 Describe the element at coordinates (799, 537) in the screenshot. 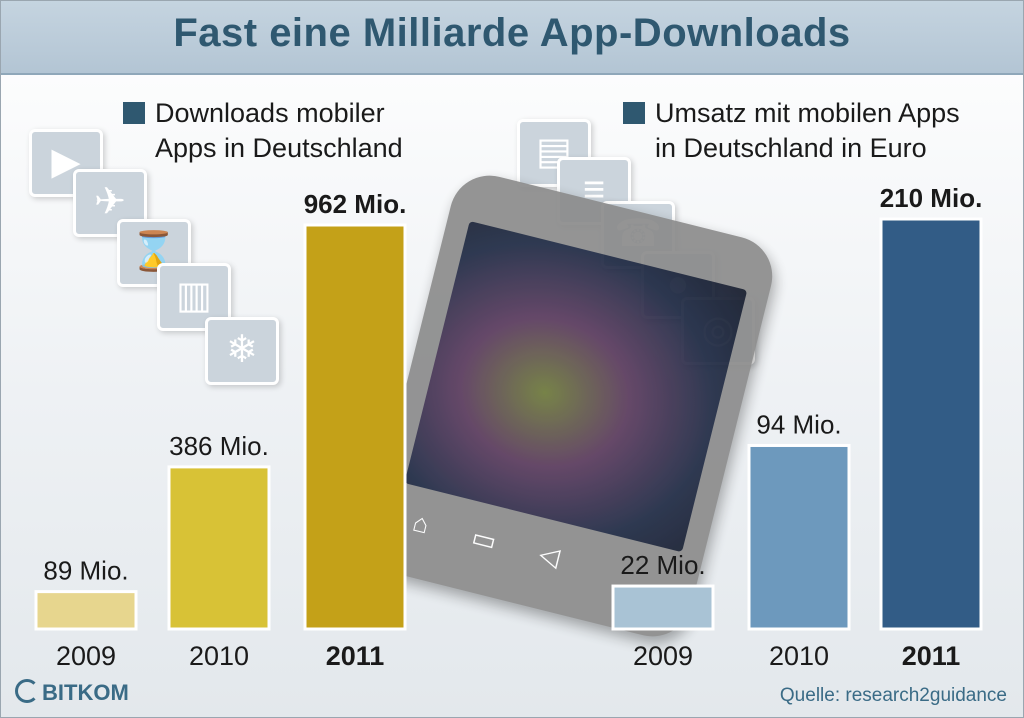

I see `revenue-bar-2010` at that location.